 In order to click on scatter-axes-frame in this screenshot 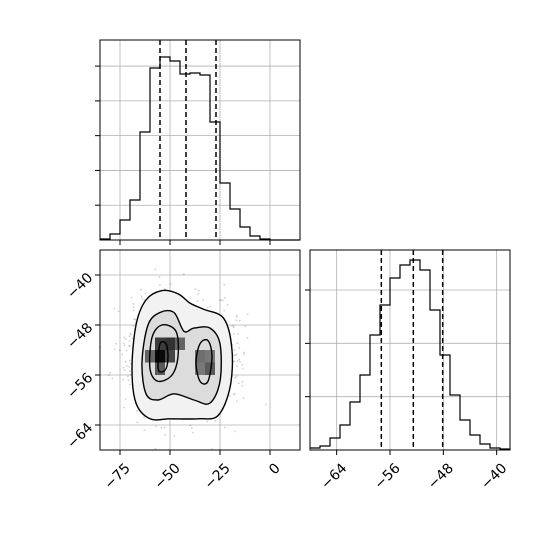, I will do `click(200, 350)`.